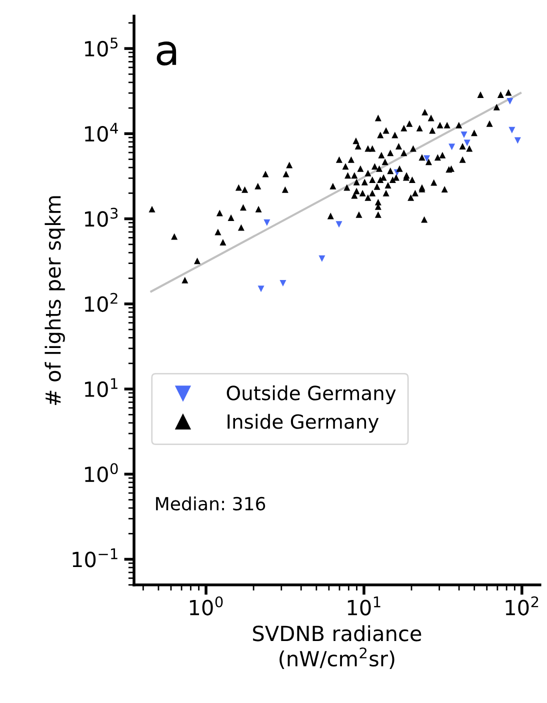 This screenshot has height=703, width=547. Describe the element at coordinates (166, 54) in the screenshot. I see `annotation: a` at that location.